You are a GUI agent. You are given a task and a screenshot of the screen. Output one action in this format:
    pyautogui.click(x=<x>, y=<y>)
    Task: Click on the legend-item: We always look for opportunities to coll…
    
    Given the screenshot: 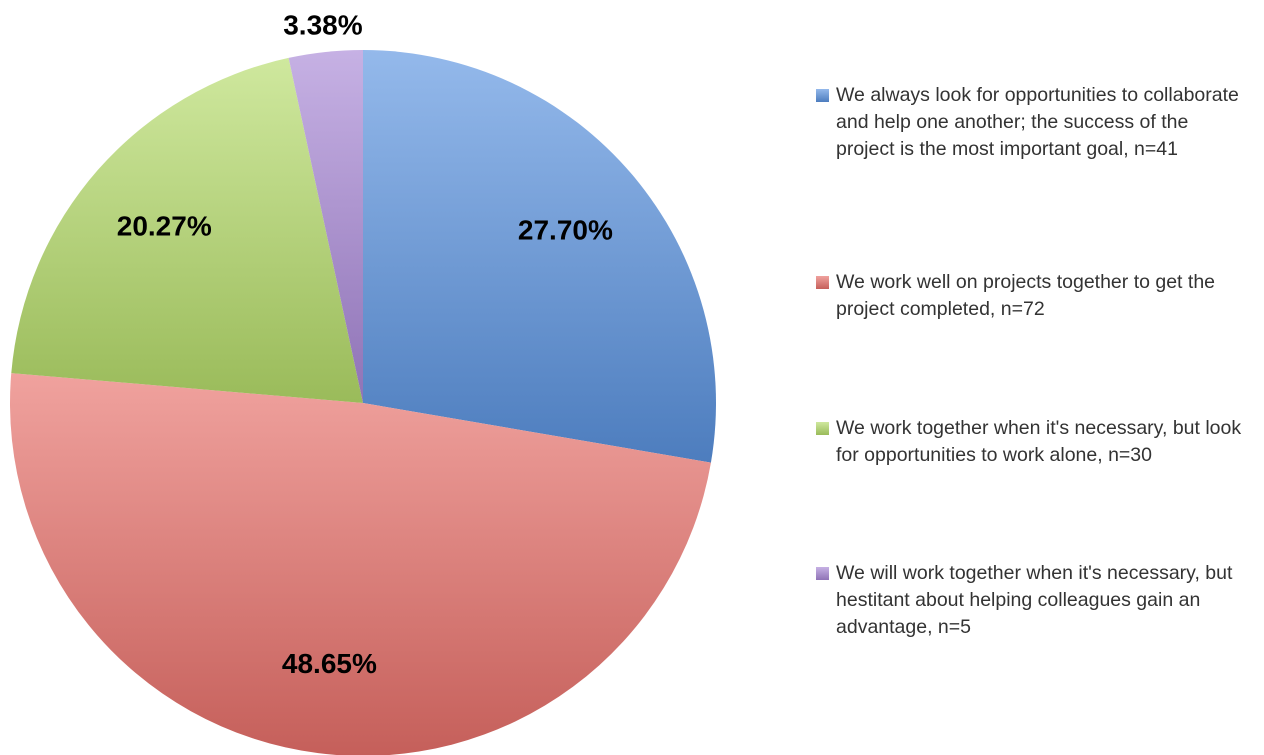 What is the action you would take?
    pyautogui.click(x=1031, y=122)
    